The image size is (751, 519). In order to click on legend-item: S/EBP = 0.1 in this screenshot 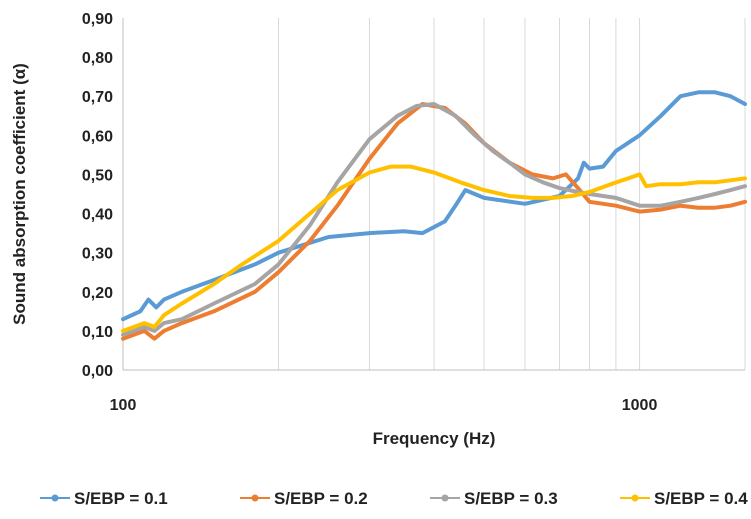, I will do `click(104, 498)`.